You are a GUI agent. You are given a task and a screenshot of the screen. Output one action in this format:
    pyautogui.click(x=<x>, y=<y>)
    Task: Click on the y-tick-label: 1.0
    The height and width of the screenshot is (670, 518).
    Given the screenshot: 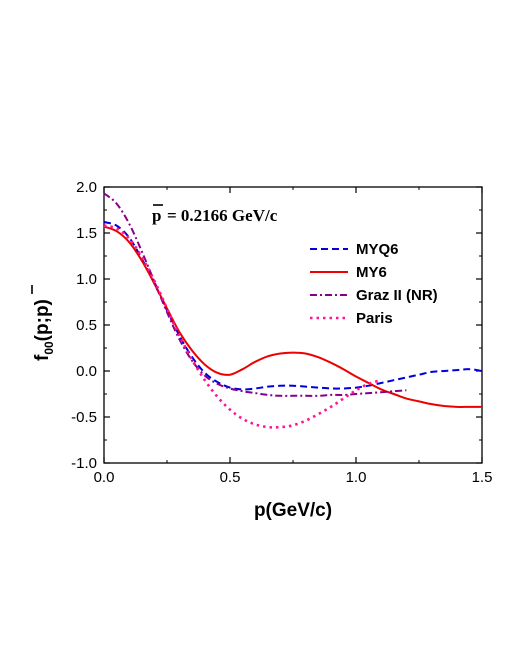 What is the action you would take?
    pyautogui.click(x=86, y=279)
    